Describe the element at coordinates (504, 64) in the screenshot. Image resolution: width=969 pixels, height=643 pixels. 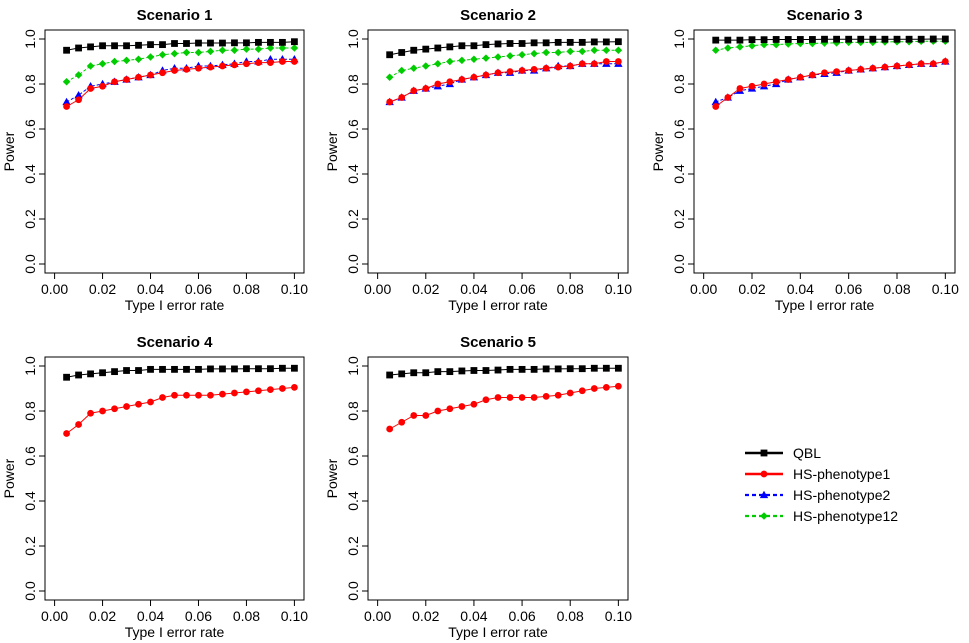
I see `series-hs-phenotype12` at that location.